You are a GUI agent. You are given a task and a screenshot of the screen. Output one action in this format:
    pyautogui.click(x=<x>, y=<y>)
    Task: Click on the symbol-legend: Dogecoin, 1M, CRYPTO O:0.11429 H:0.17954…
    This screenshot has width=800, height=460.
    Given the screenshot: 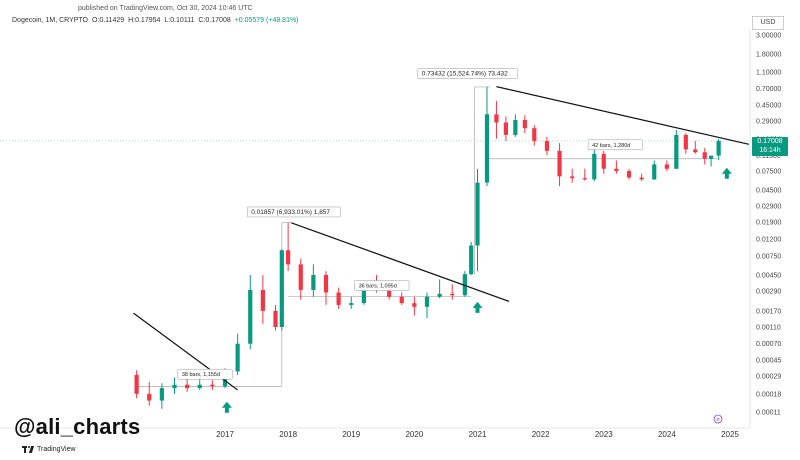 What is the action you would take?
    pyautogui.click(x=155, y=20)
    